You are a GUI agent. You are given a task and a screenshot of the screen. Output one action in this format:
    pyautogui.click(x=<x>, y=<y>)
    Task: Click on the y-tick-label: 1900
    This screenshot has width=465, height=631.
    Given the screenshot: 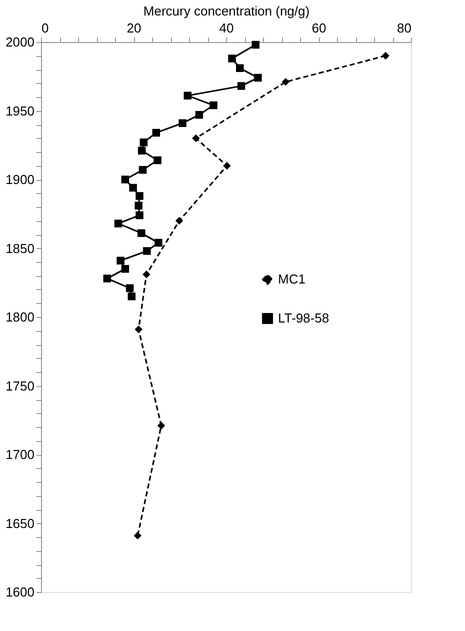 What is the action you would take?
    pyautogui.click(x=20, y=179)
    